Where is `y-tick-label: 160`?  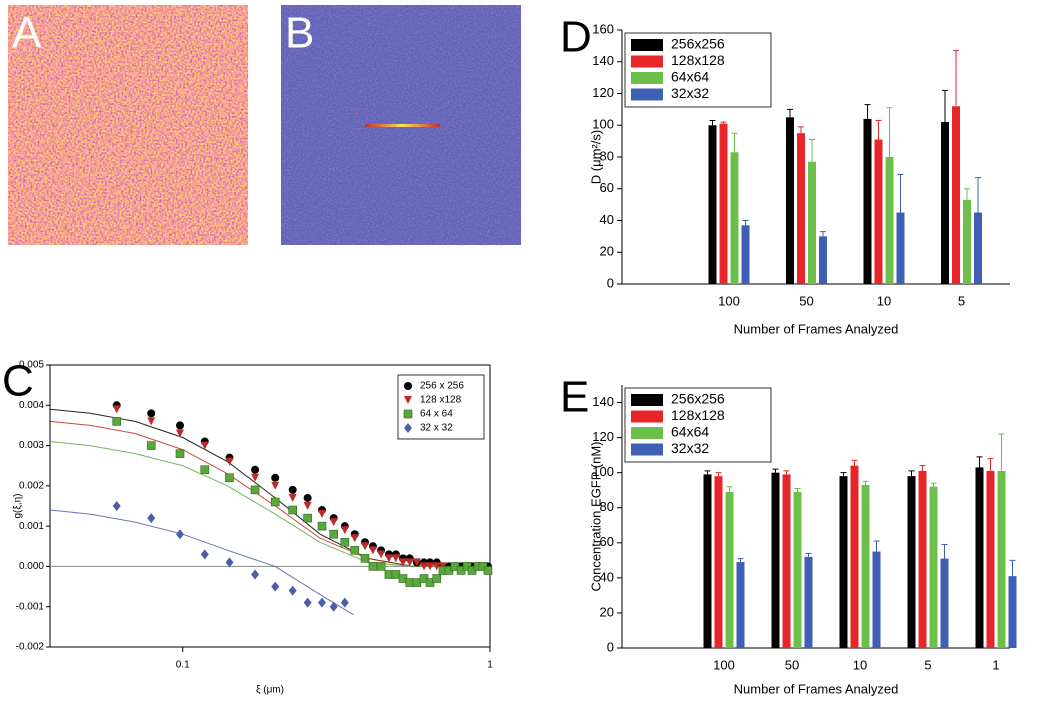 y-tick-label: 160 is located at coordinates (603, 28).